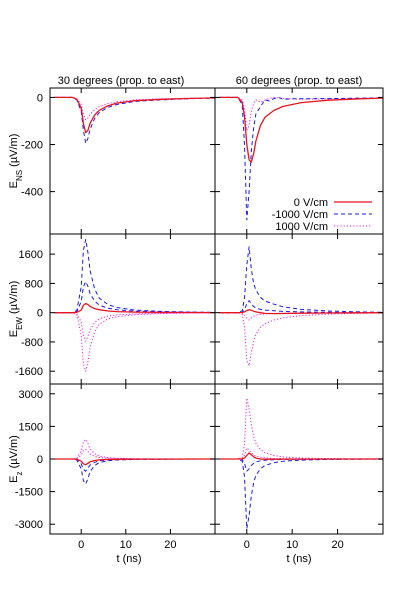 This screenshot has height=593, width=415. What do you see at coordinates (298, 559) in the screenshot?
I see `x-axis-title-right: t (ns)` at bounding box center [298, 559].